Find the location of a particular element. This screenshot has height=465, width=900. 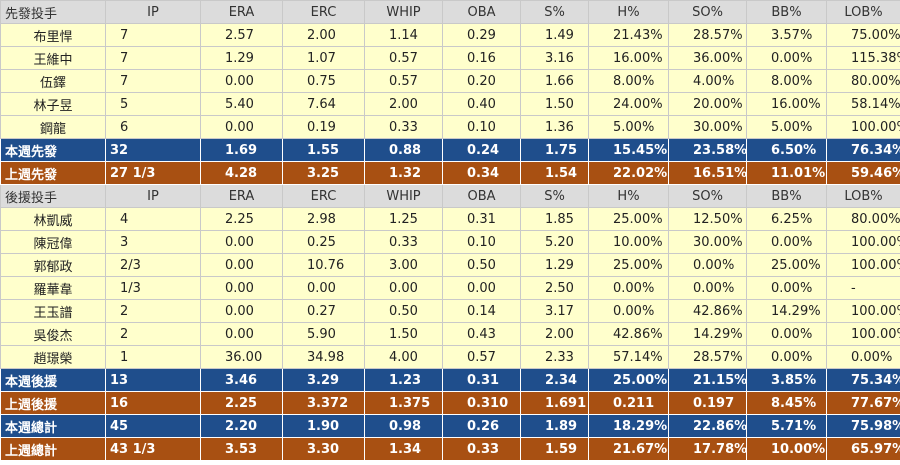

relievers-header-row: 後援投手 IP ERA ERC WHIP OBA S% H% SO% BB% LOB% is located at coordinates (450, 196).